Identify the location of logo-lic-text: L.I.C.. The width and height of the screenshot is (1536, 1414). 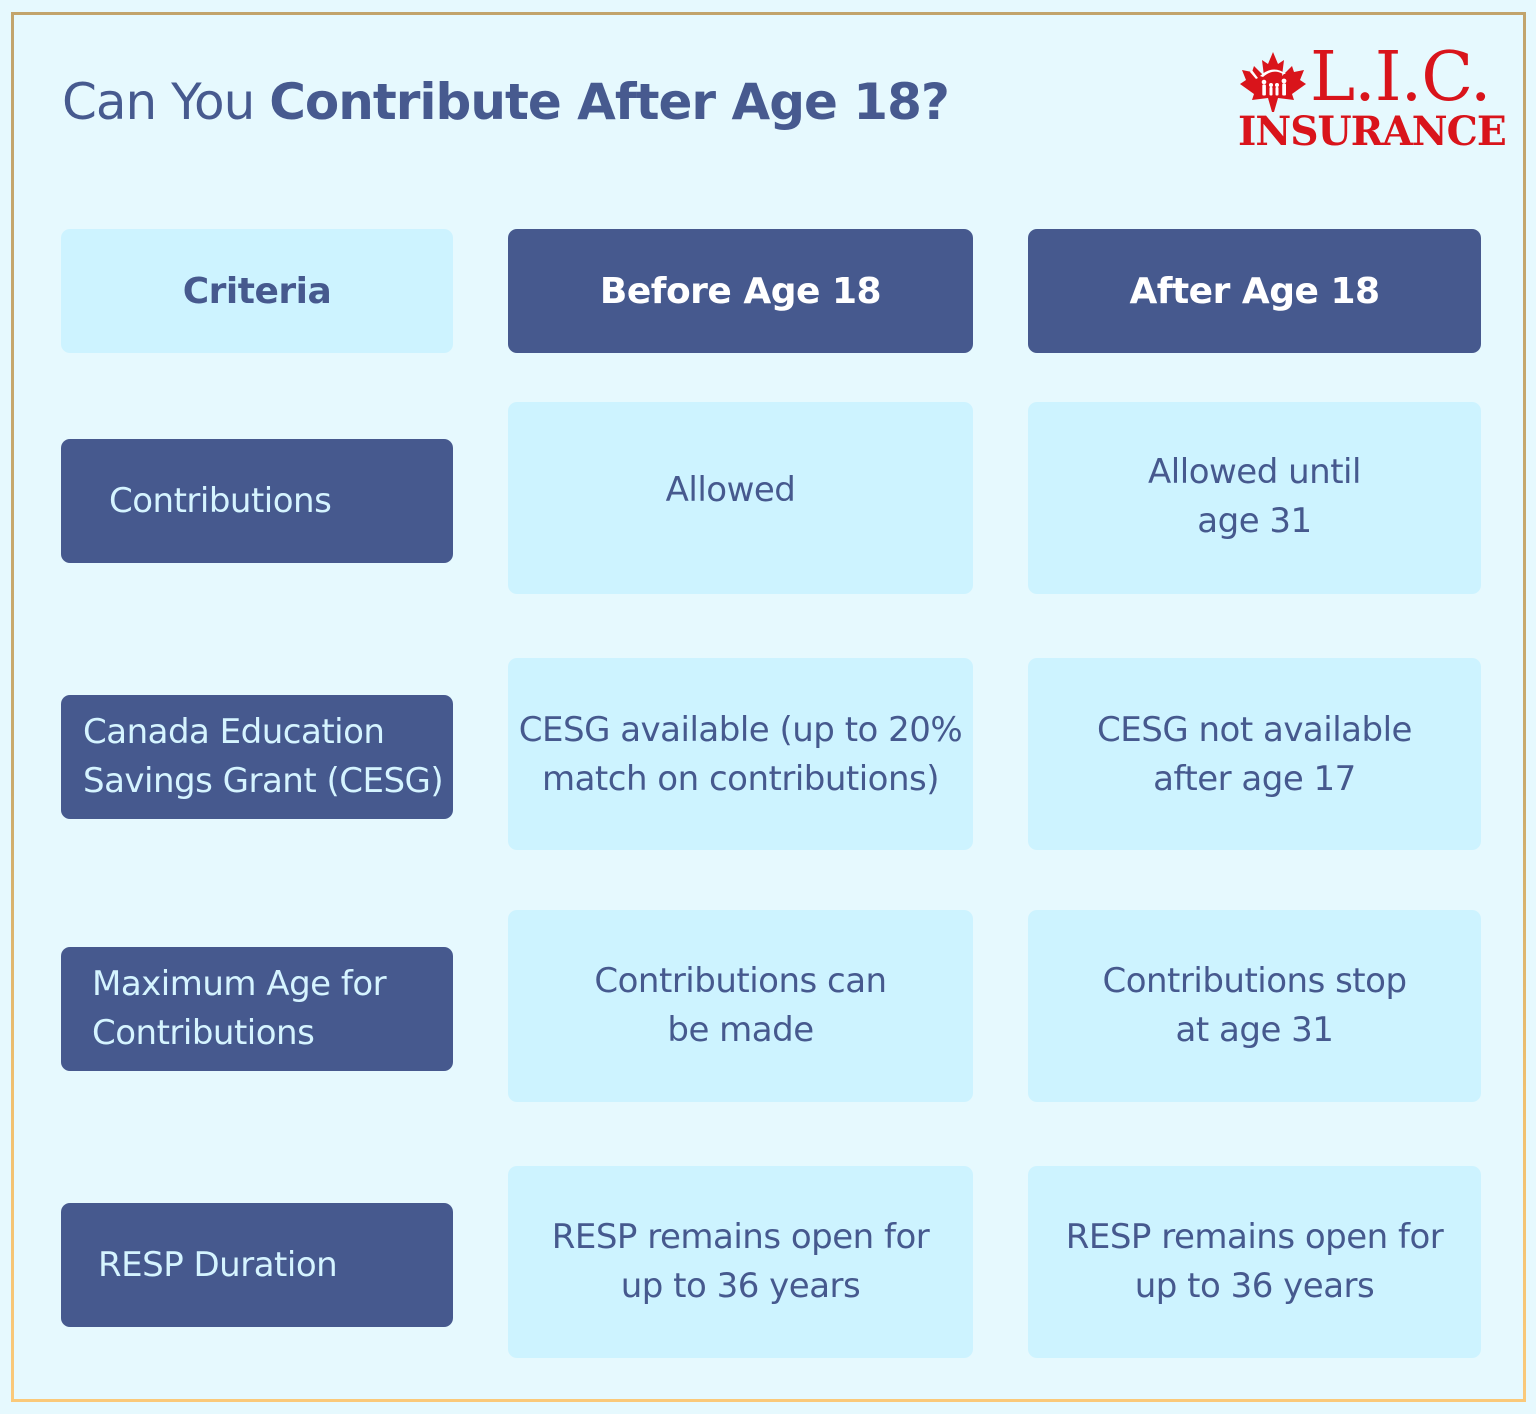
(1400, 77).